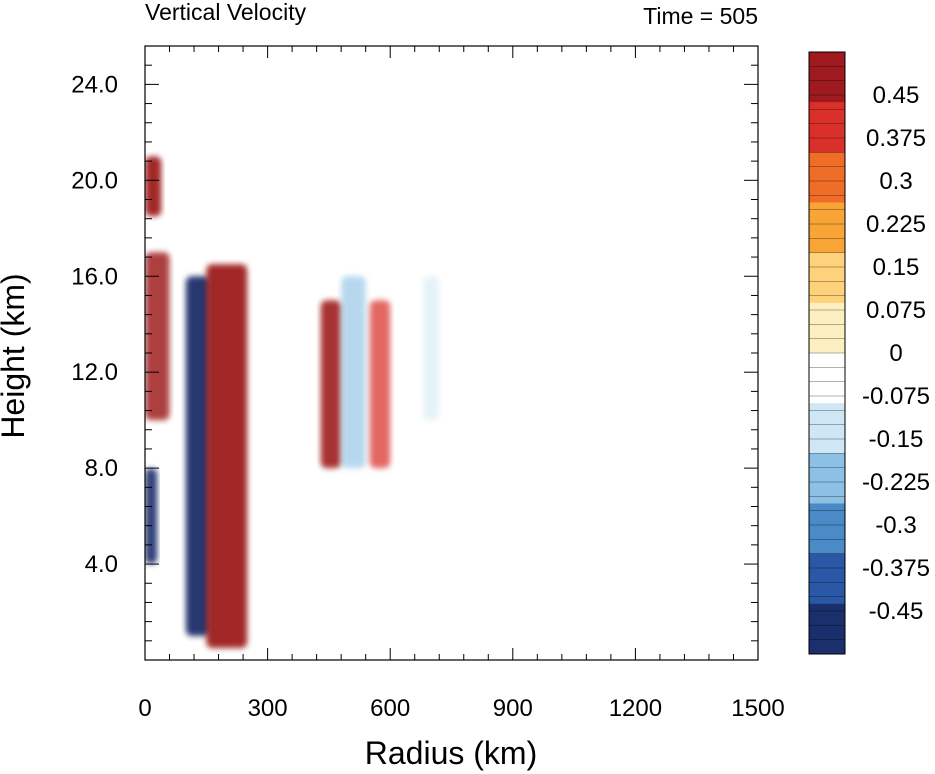 The height and width of the screenshot is (774, 935). I want to click on y-tick-label: 12.0, so click(94, 372).